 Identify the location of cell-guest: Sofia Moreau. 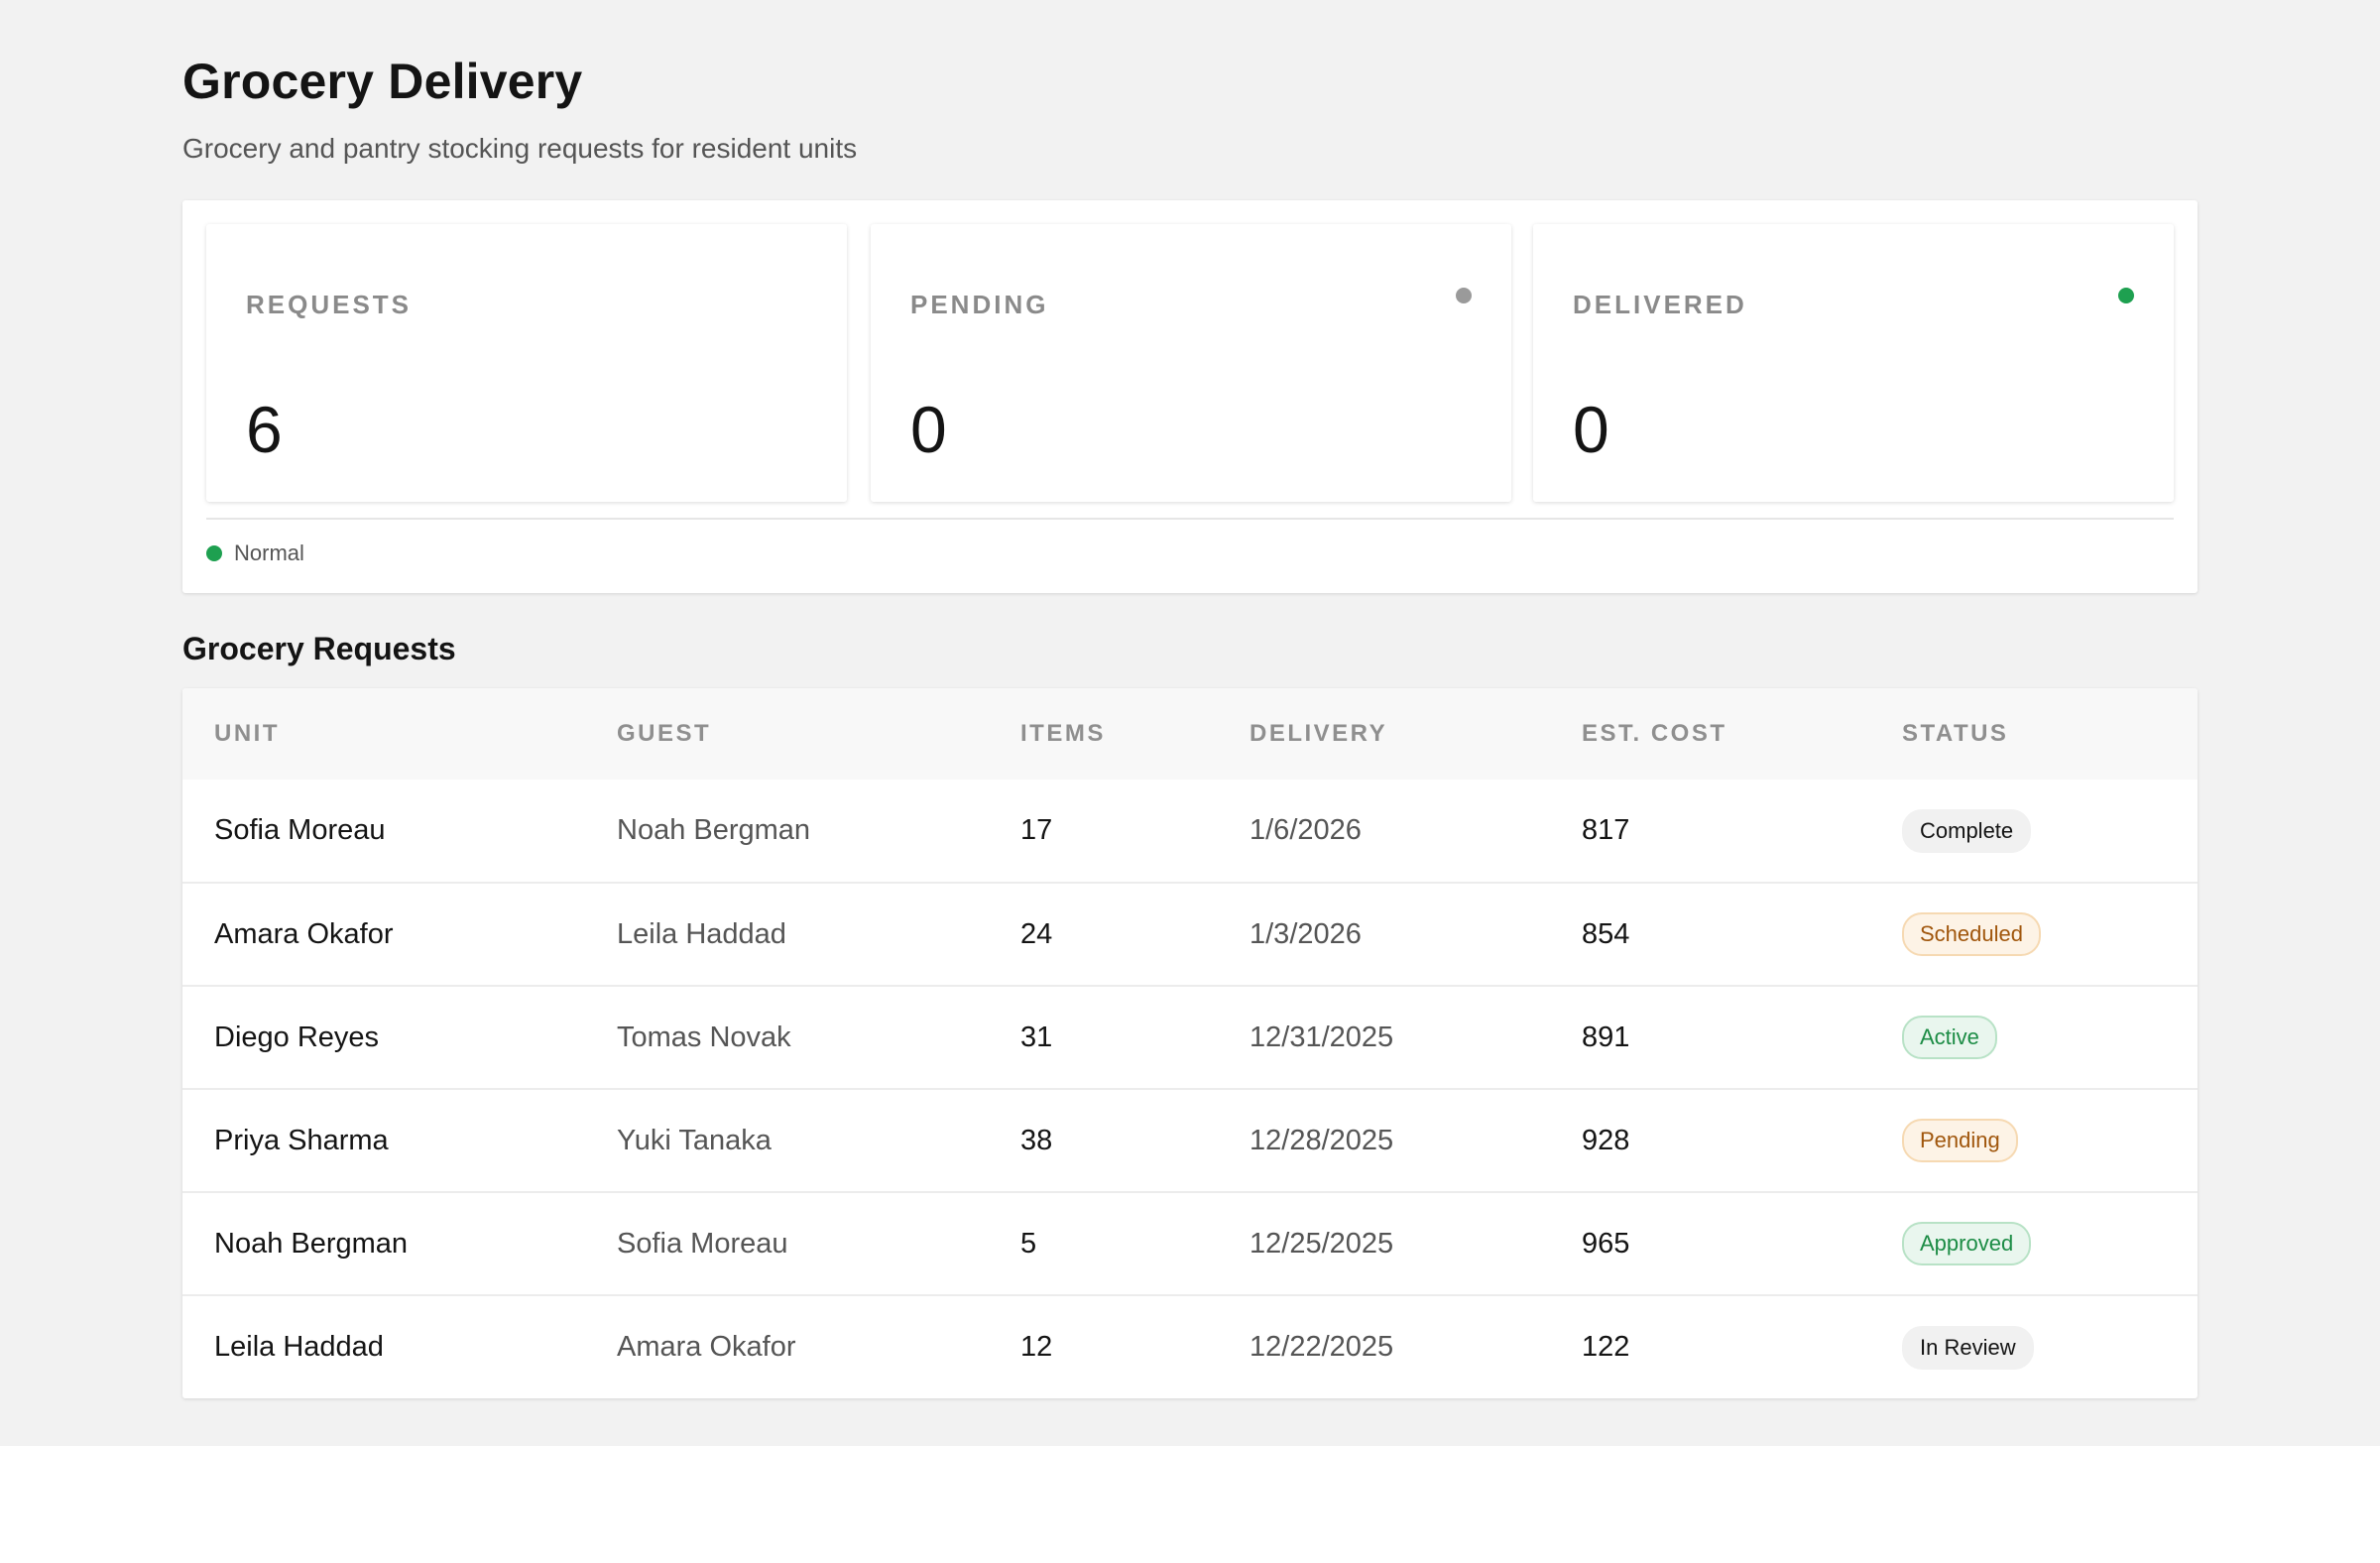
(702, 1244).